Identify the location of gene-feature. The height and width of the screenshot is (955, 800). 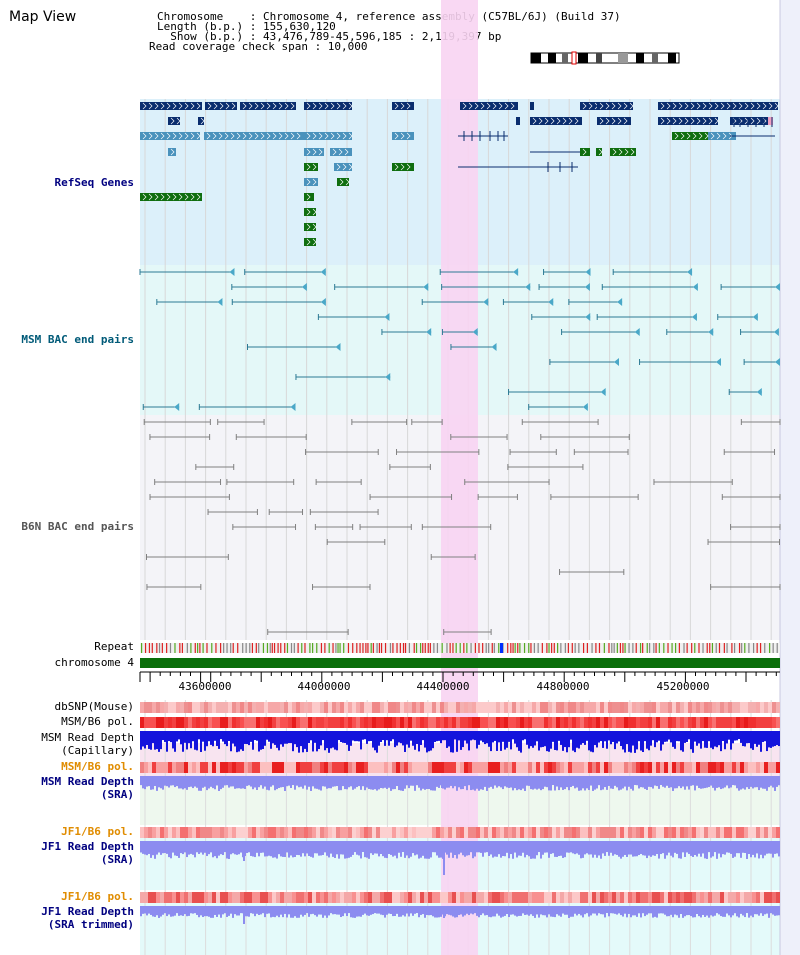
(614, 121).